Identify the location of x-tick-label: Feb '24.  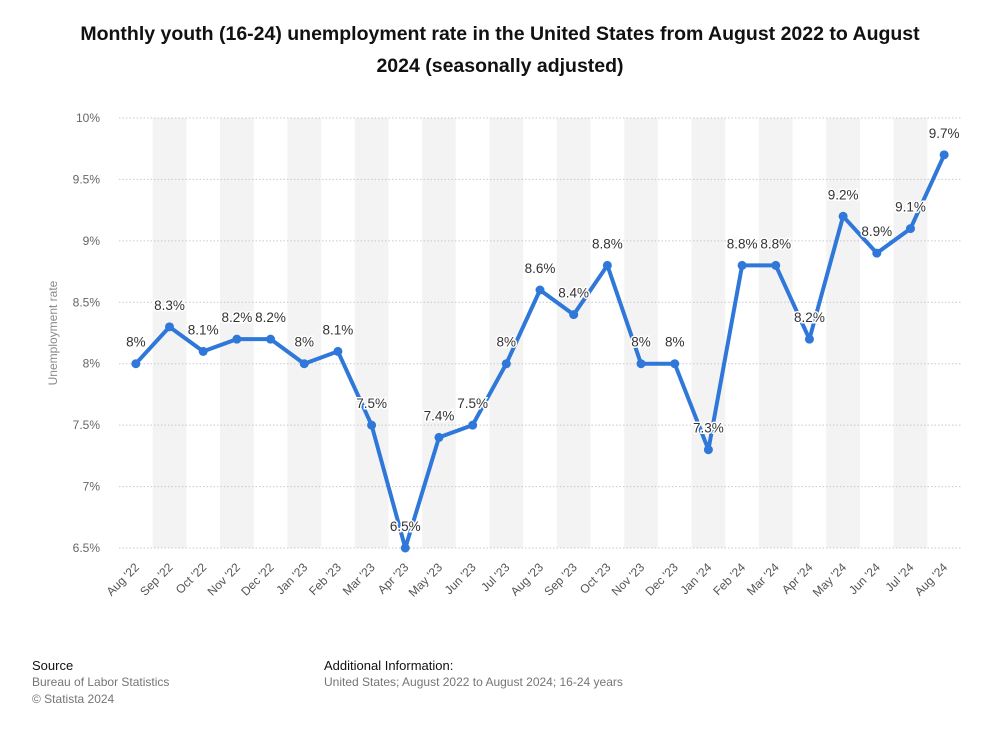
(729, 579).